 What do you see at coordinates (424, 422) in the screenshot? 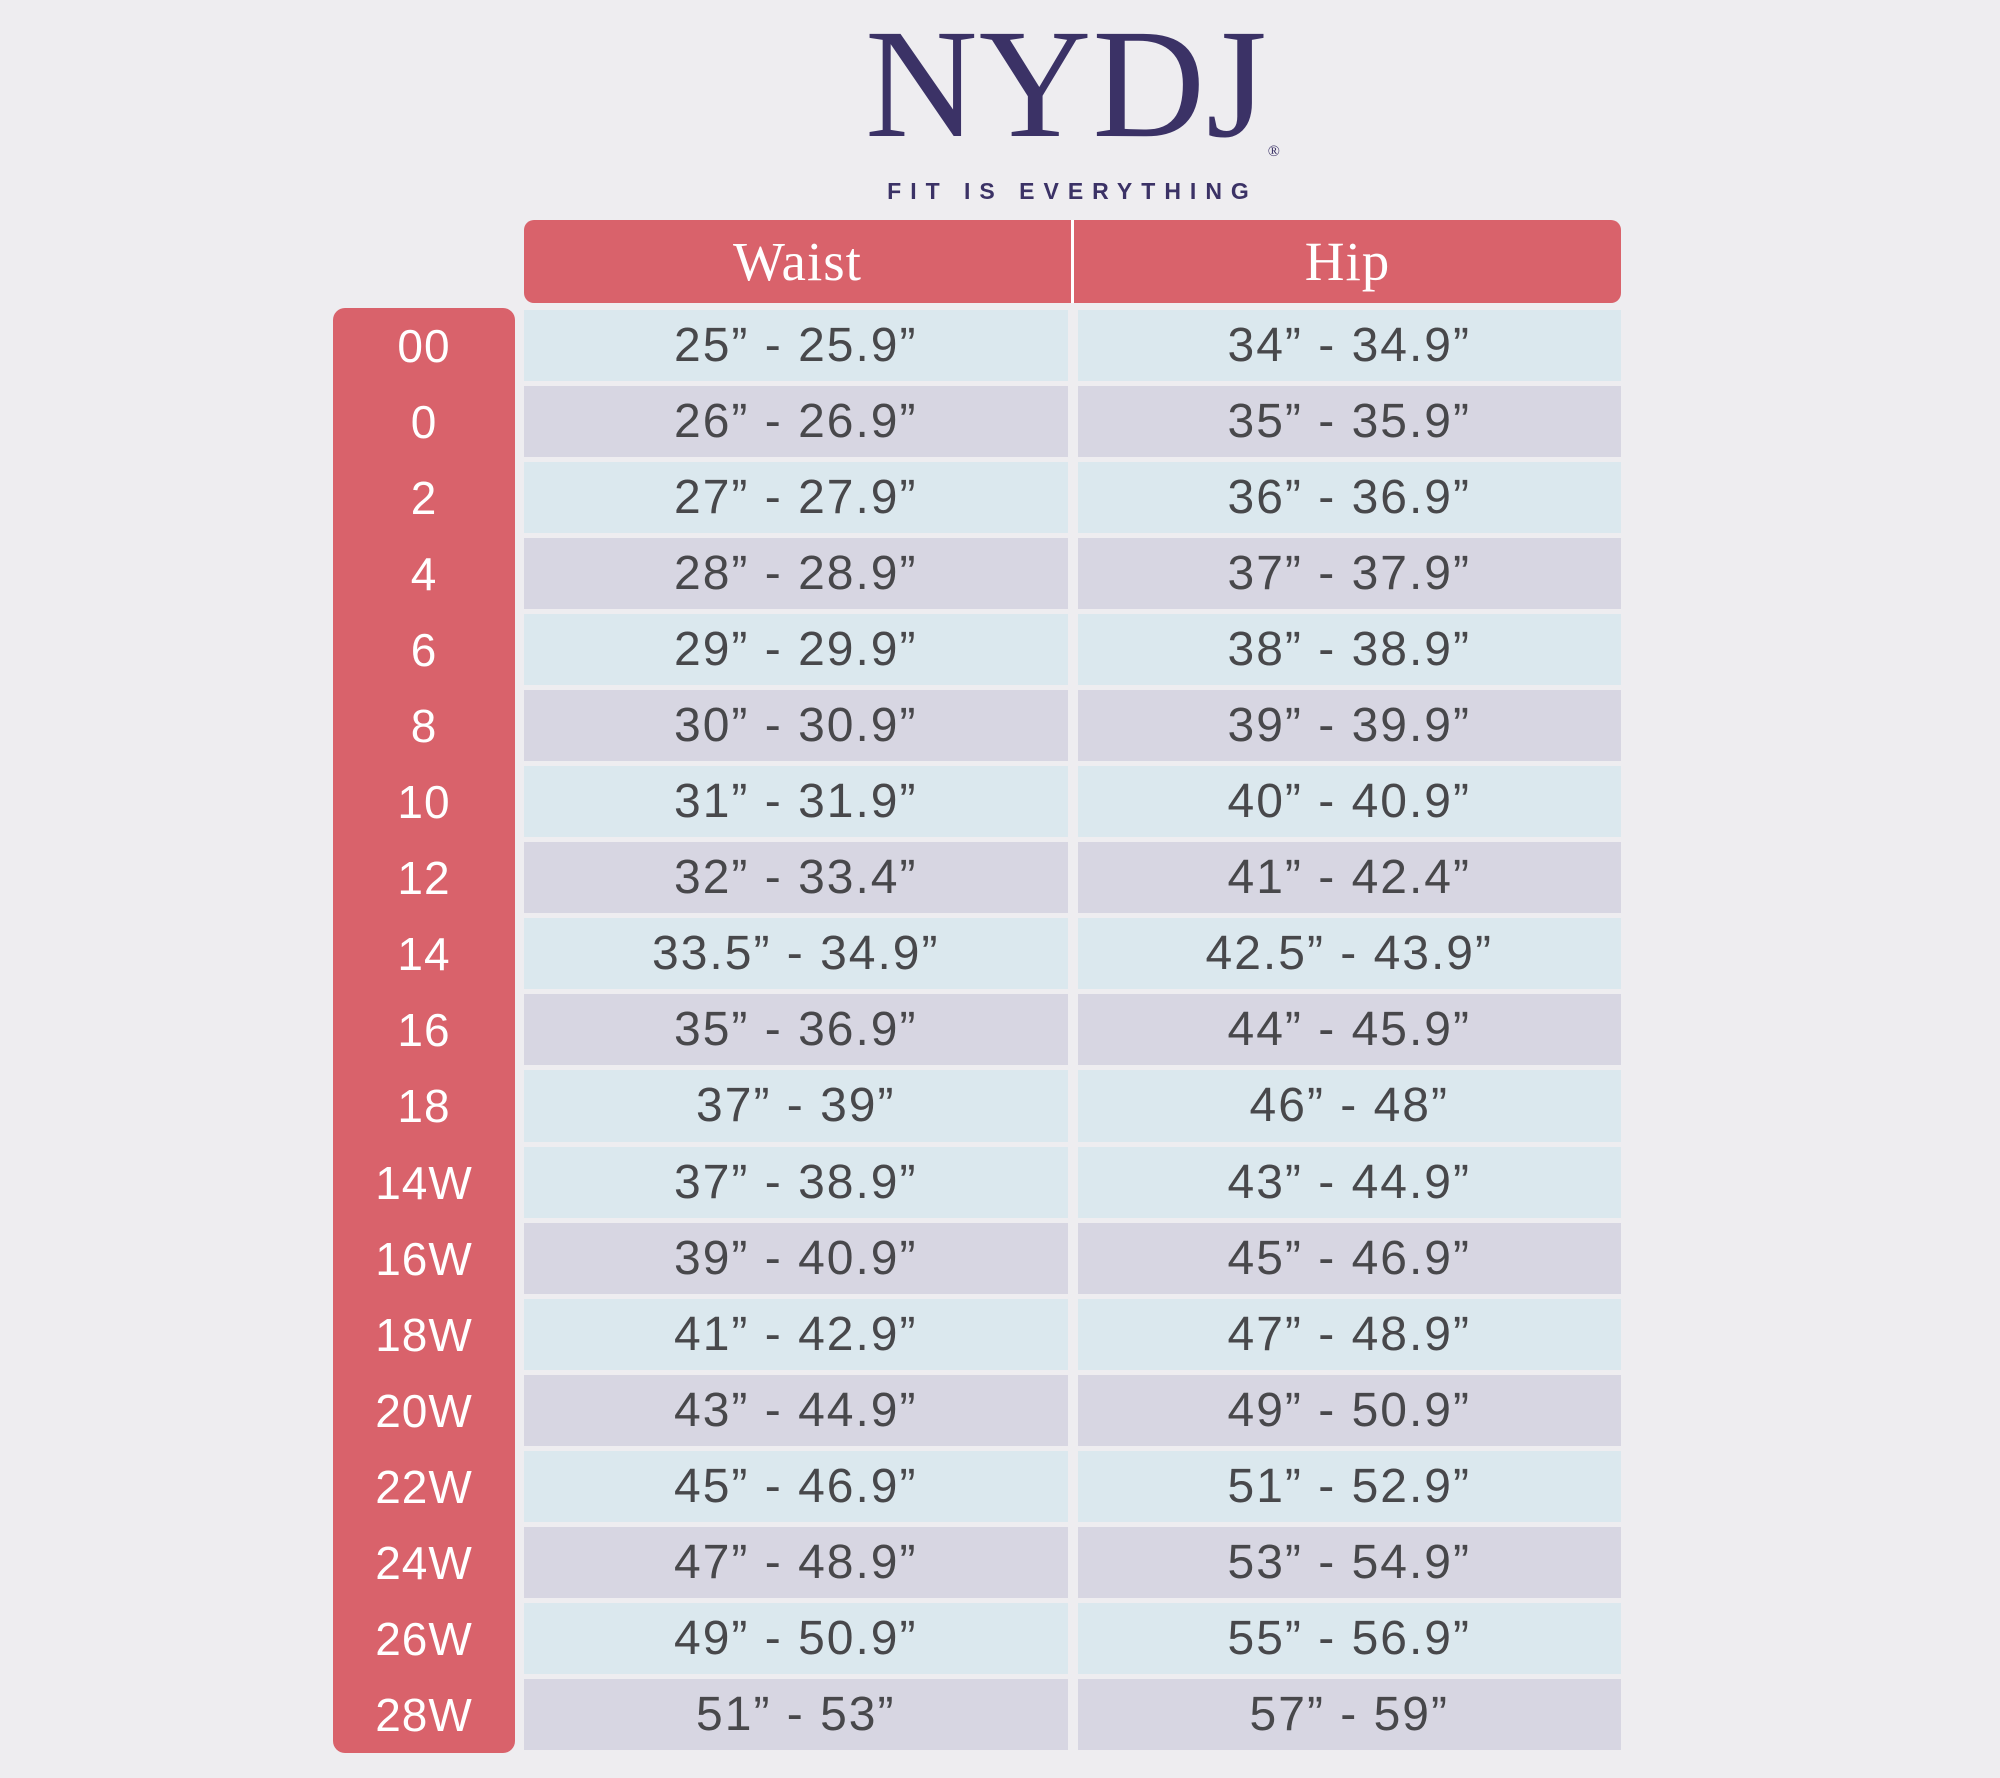
I see `size-label: 0` at bounding box center [424, 422].